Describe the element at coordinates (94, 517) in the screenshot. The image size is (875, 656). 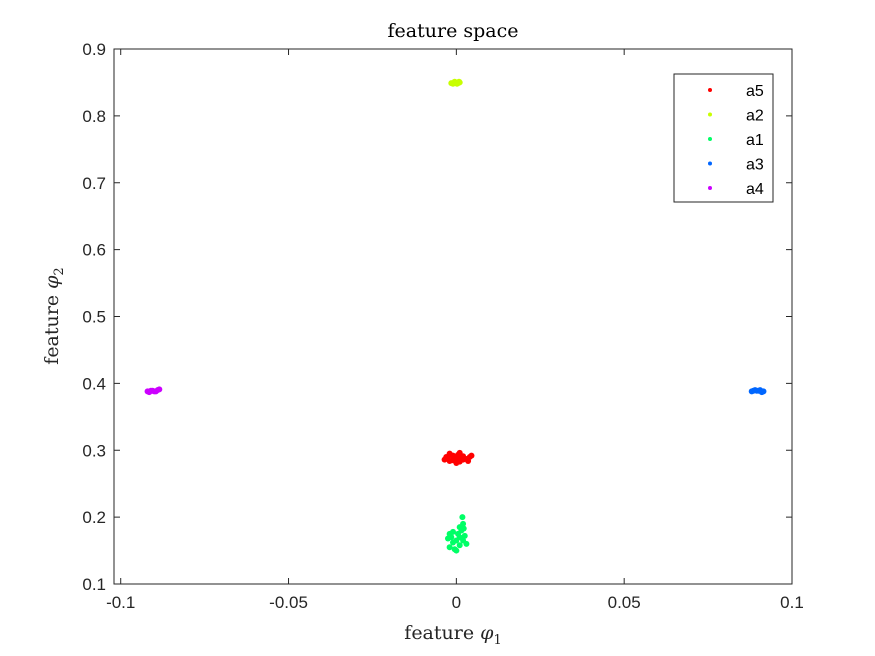
I see `y-tick-label: 0.2` at that location.